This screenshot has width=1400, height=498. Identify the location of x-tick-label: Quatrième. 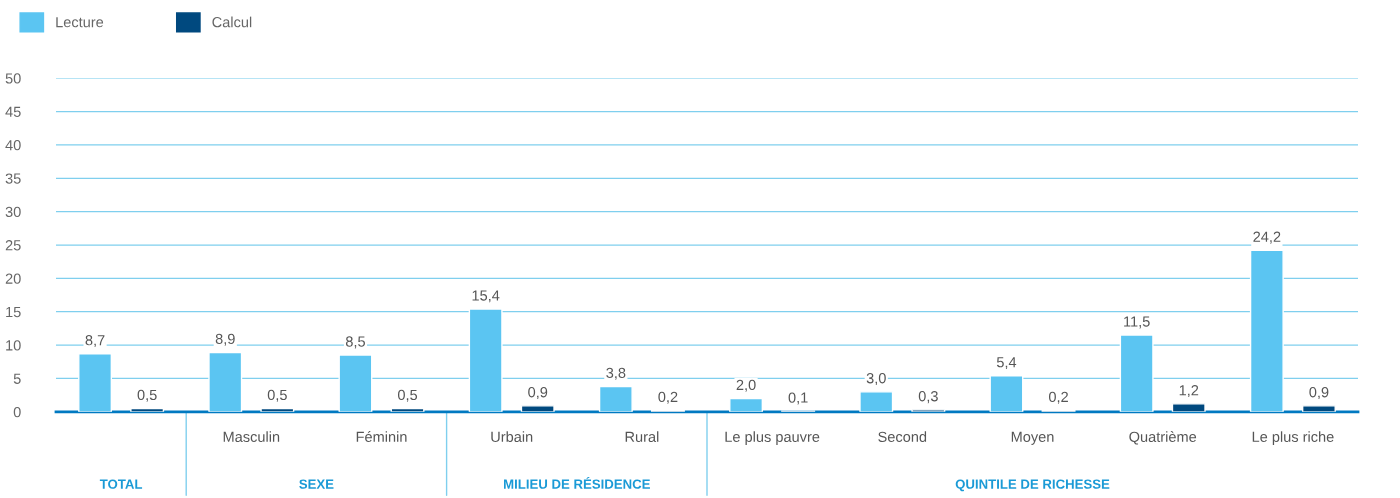
(1163, 438).